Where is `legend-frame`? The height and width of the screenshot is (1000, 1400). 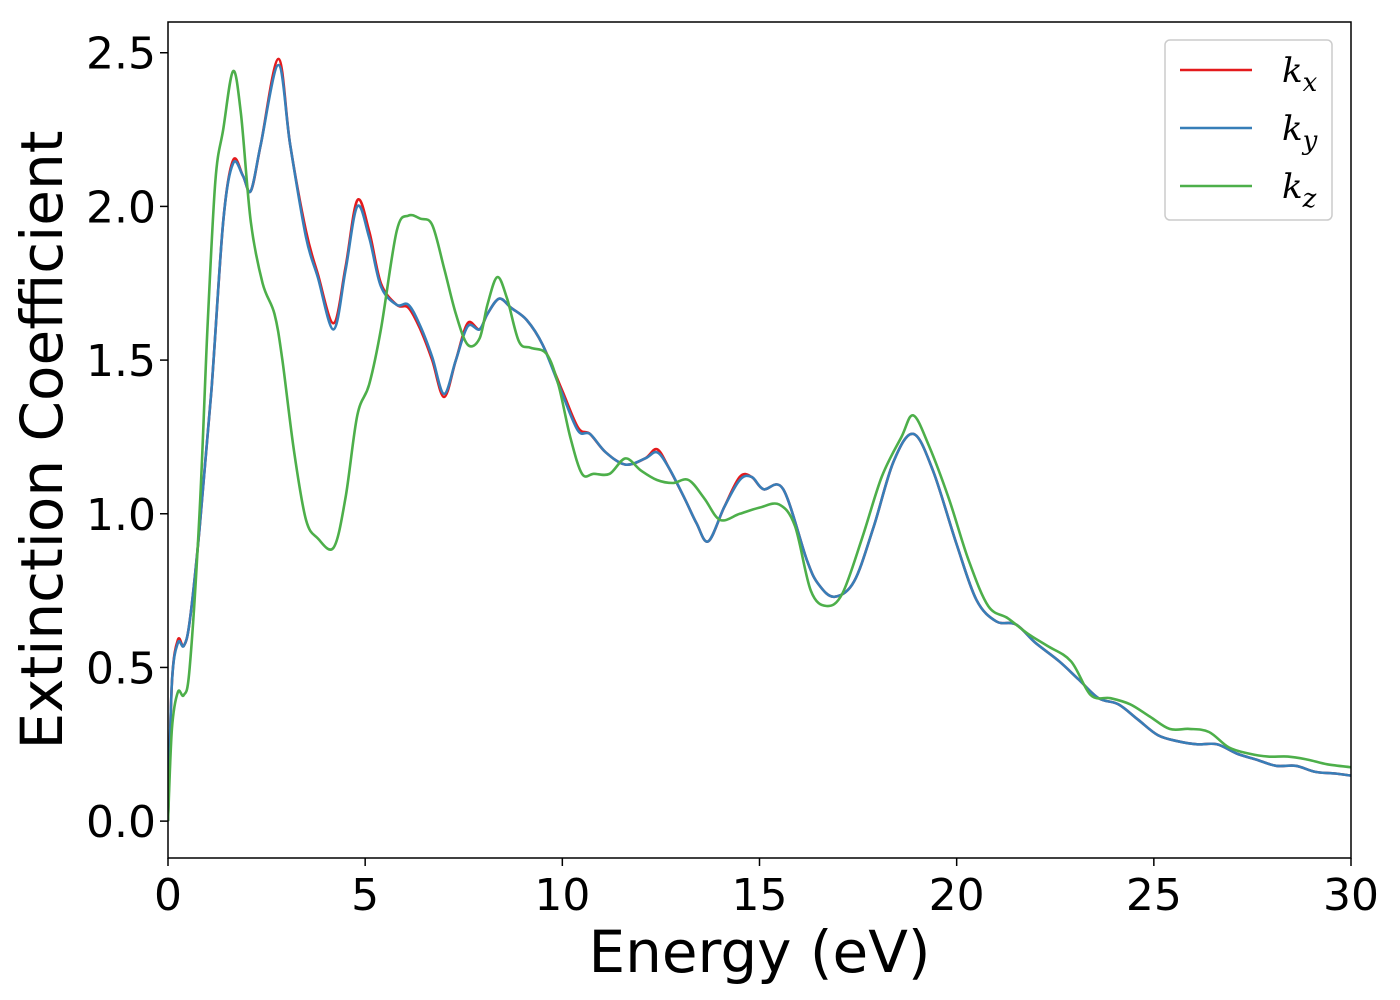
legend-frame is located at coordinates (1248, 130).